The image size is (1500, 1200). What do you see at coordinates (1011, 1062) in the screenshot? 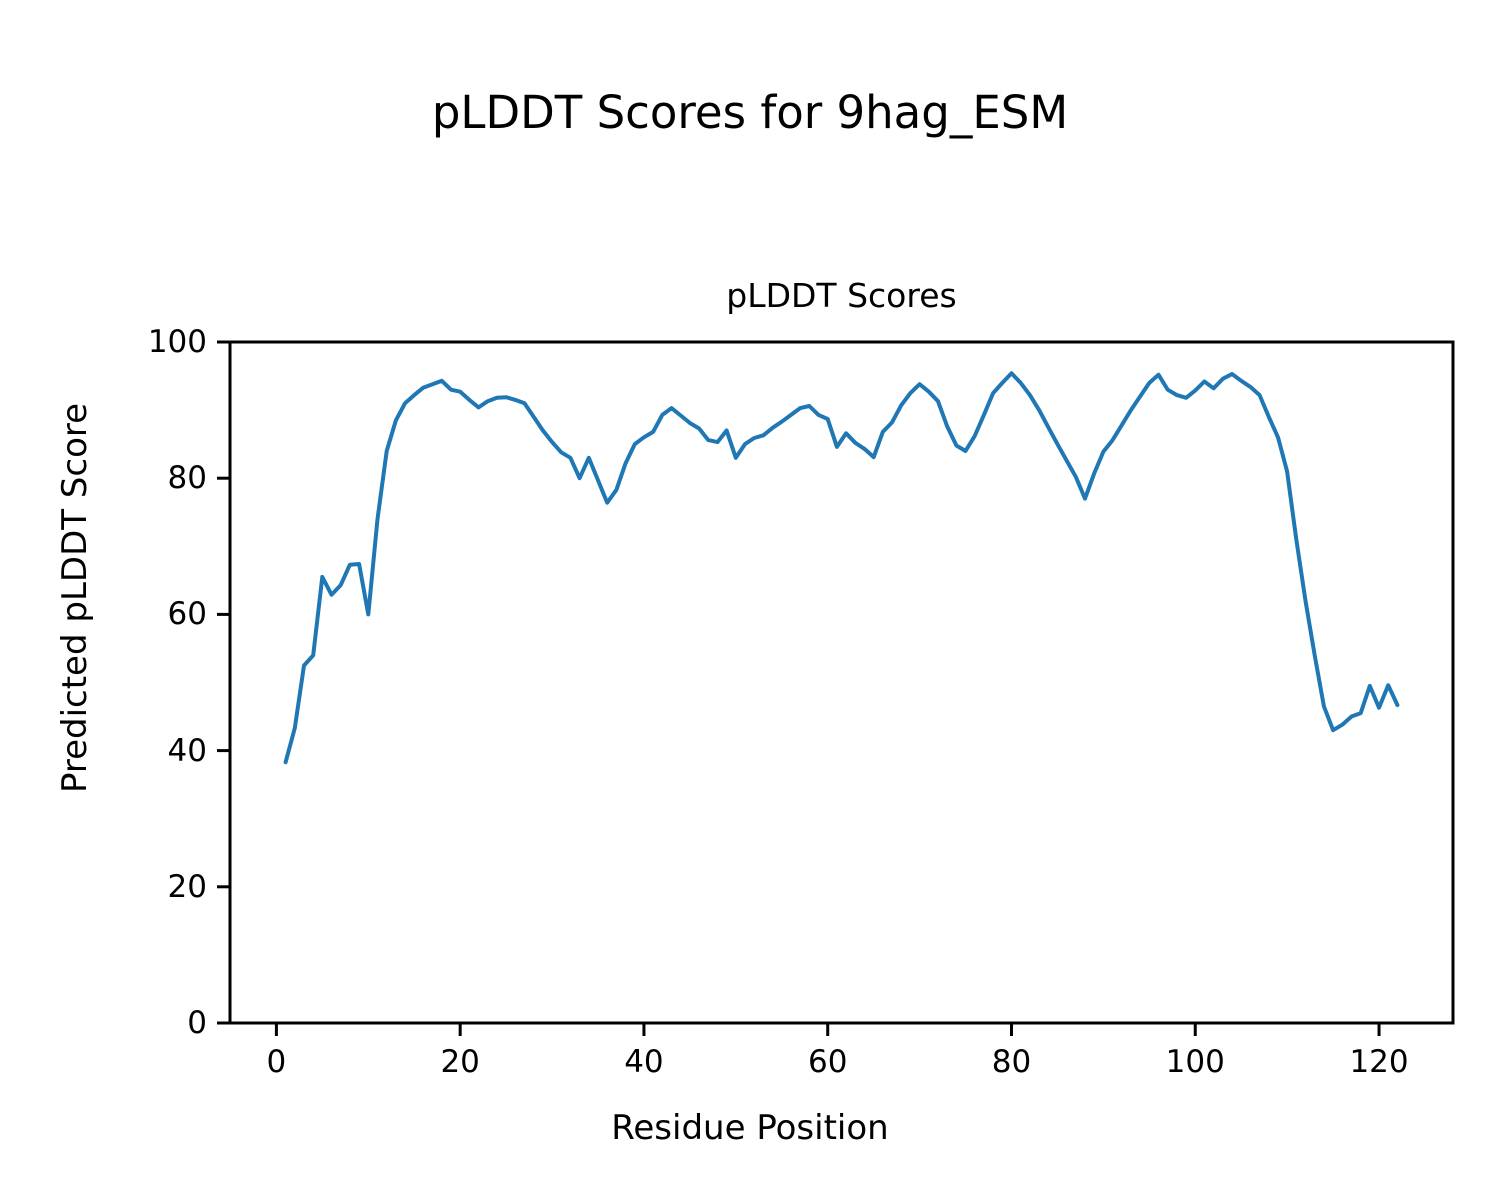
I see `x-tick-label: 80` at bounding box center [1011, 1062].